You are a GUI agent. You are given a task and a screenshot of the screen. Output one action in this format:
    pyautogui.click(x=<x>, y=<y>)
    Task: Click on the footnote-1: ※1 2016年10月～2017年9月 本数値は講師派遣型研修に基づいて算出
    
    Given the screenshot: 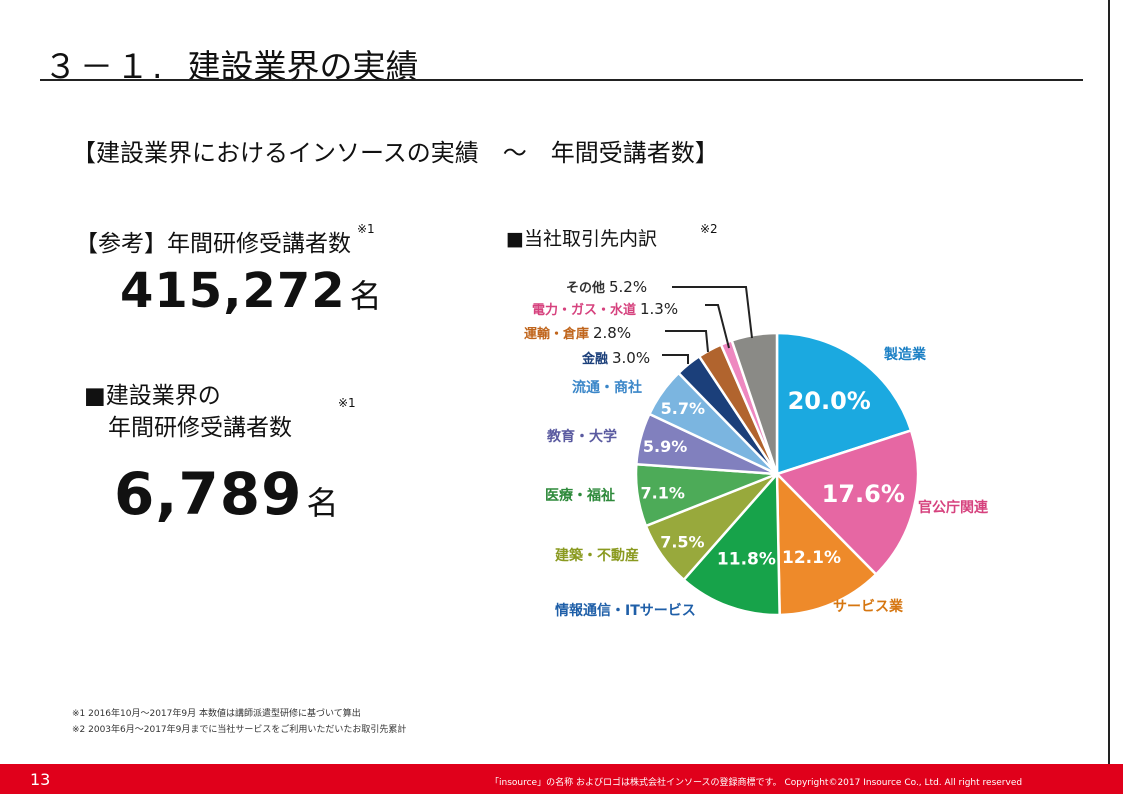 What is the action you would take?
    pyautogui.click(x=216, y=714)
    